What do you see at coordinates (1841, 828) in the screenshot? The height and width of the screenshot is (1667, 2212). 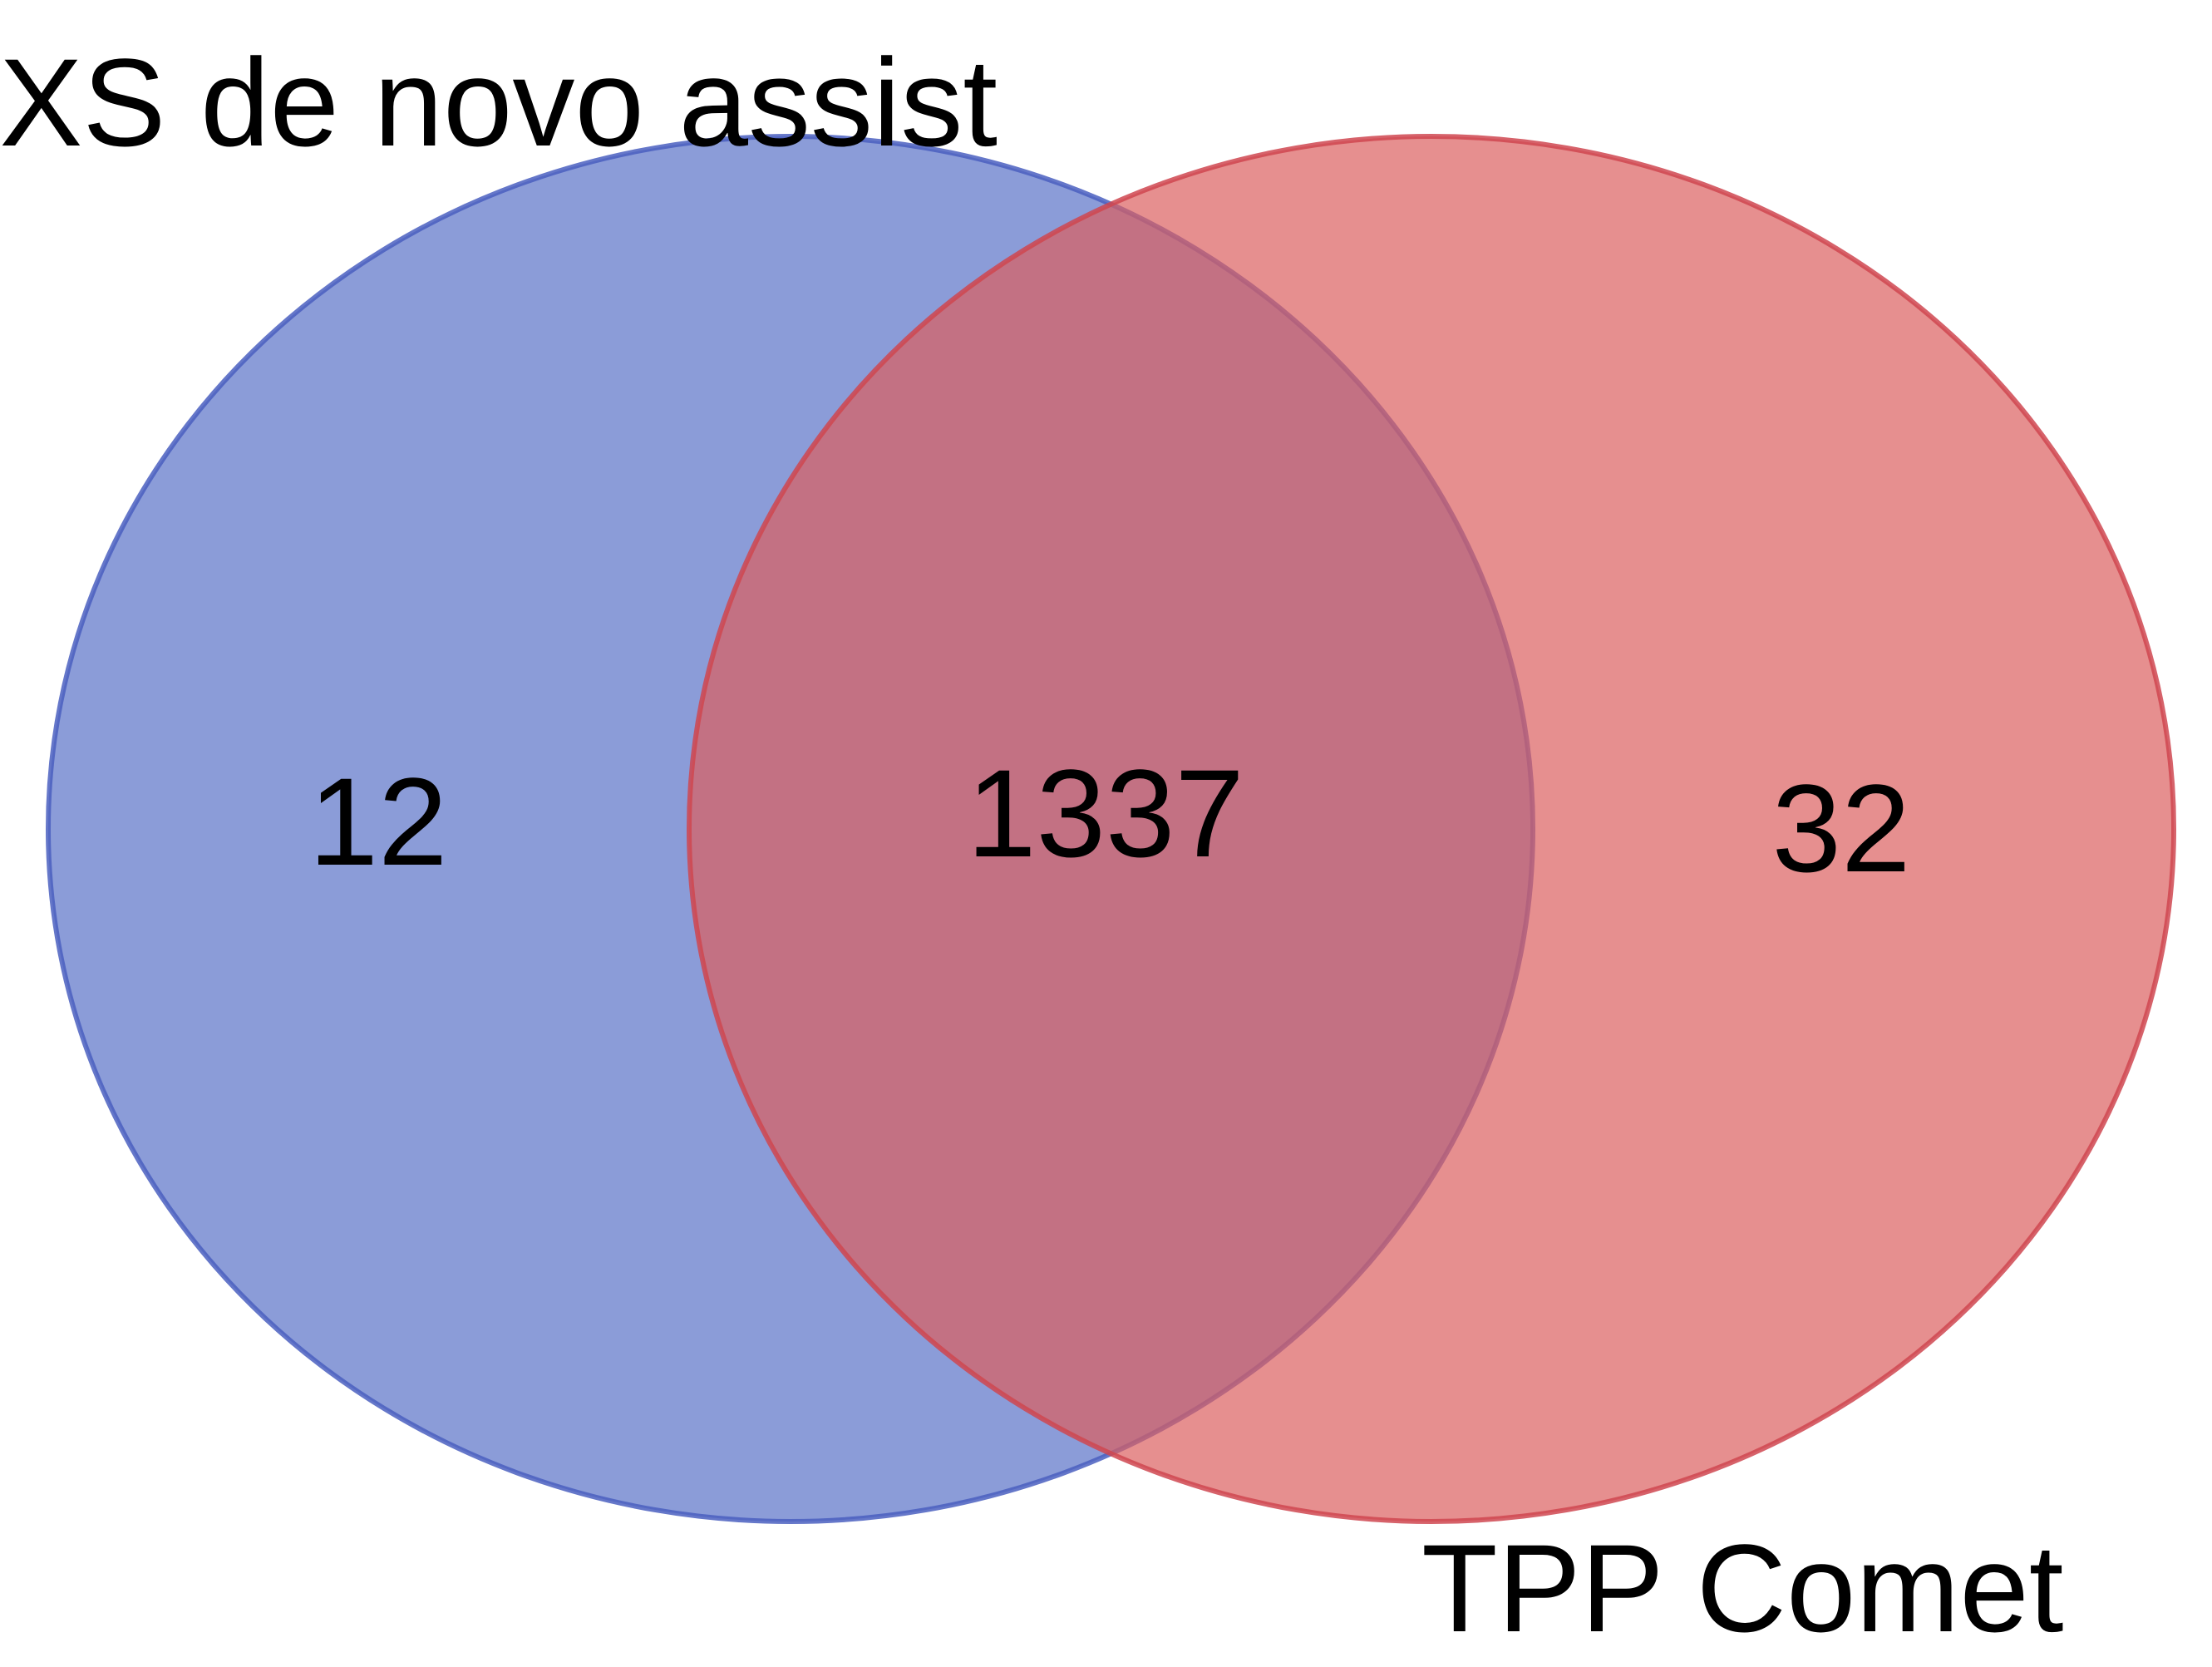 I see `only-b-count: 32` at bounding box center [1841, 828].